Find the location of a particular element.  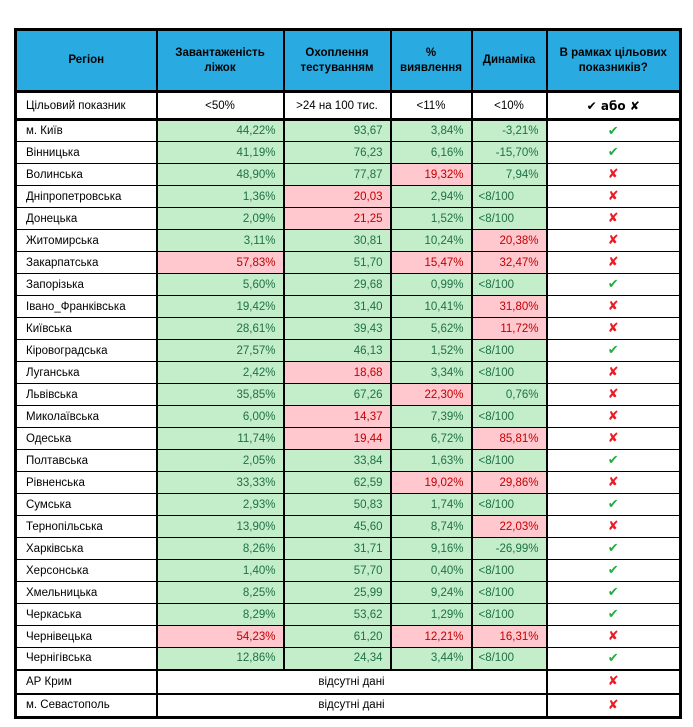

region-cell: Миколаївська is located at coordinates (85, 416).